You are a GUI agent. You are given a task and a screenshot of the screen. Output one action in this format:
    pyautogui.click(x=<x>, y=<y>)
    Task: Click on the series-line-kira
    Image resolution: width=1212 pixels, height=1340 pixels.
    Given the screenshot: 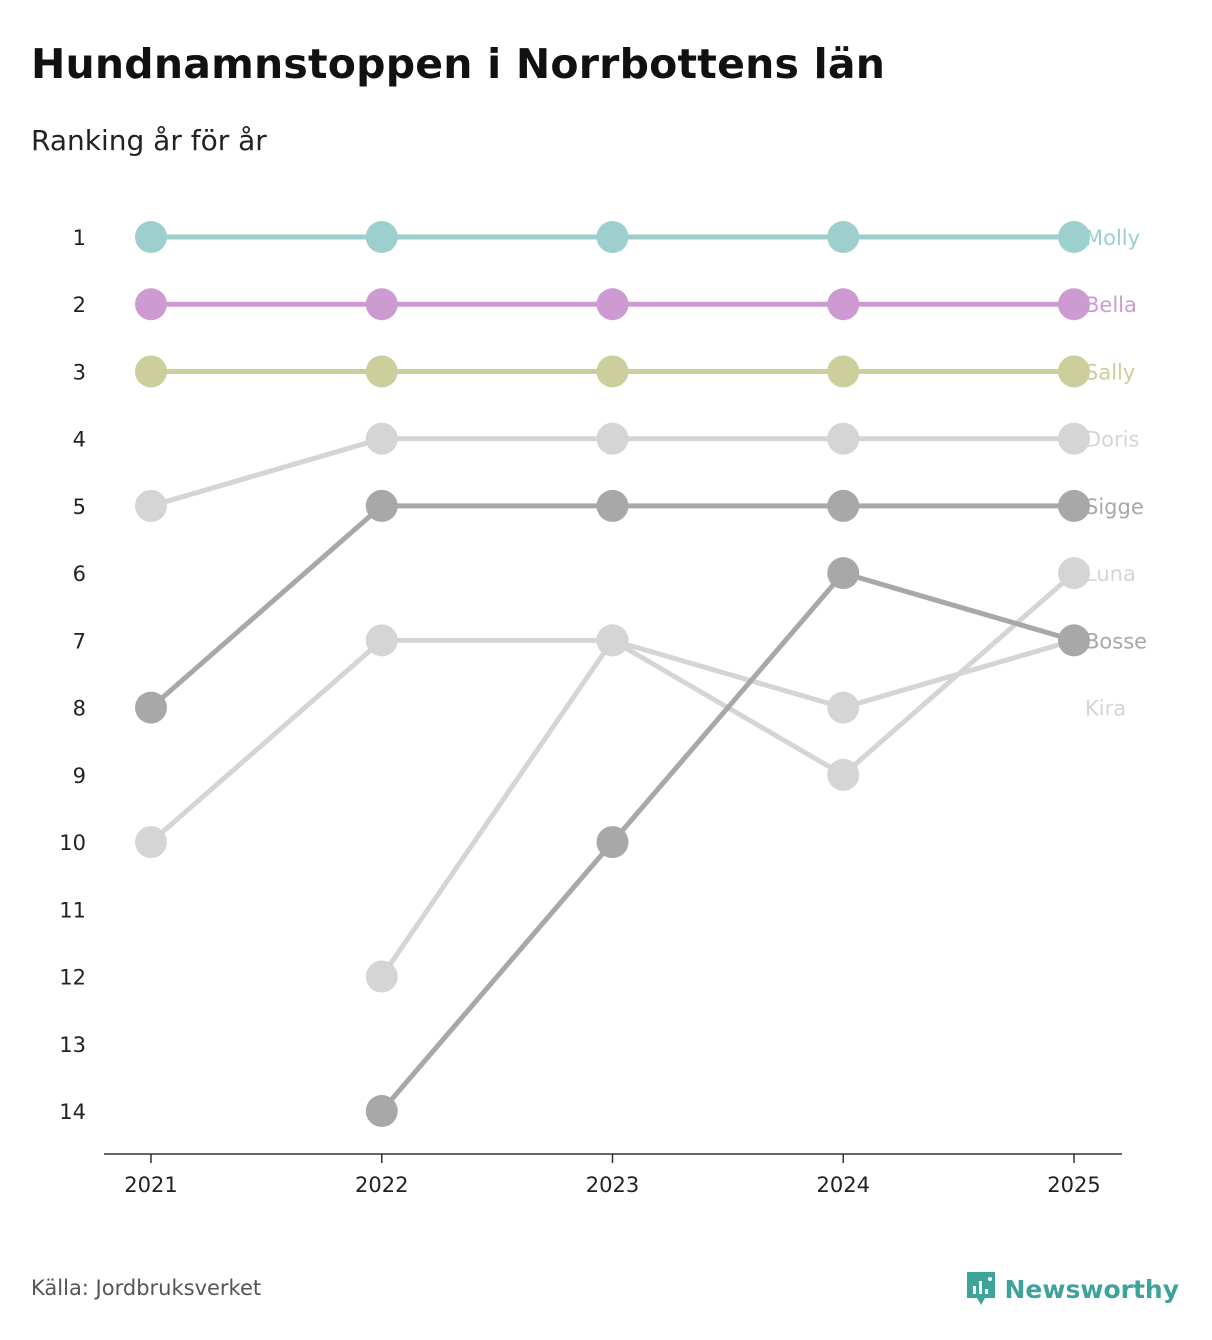 What is the action you would take?
    pyautogui.click(x=612, y=741)
    